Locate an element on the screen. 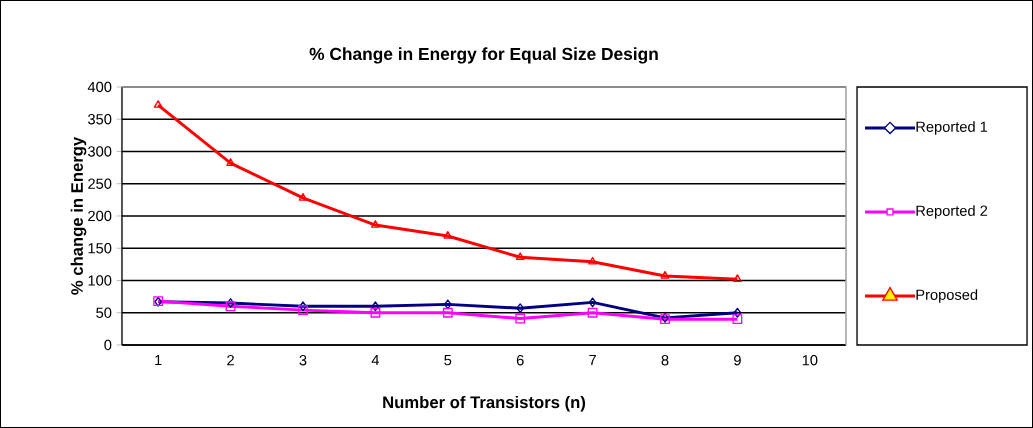 The width and height of the screenshot is (1033, 428). x-tick-label: 9 is located at coordinates (737, 360).